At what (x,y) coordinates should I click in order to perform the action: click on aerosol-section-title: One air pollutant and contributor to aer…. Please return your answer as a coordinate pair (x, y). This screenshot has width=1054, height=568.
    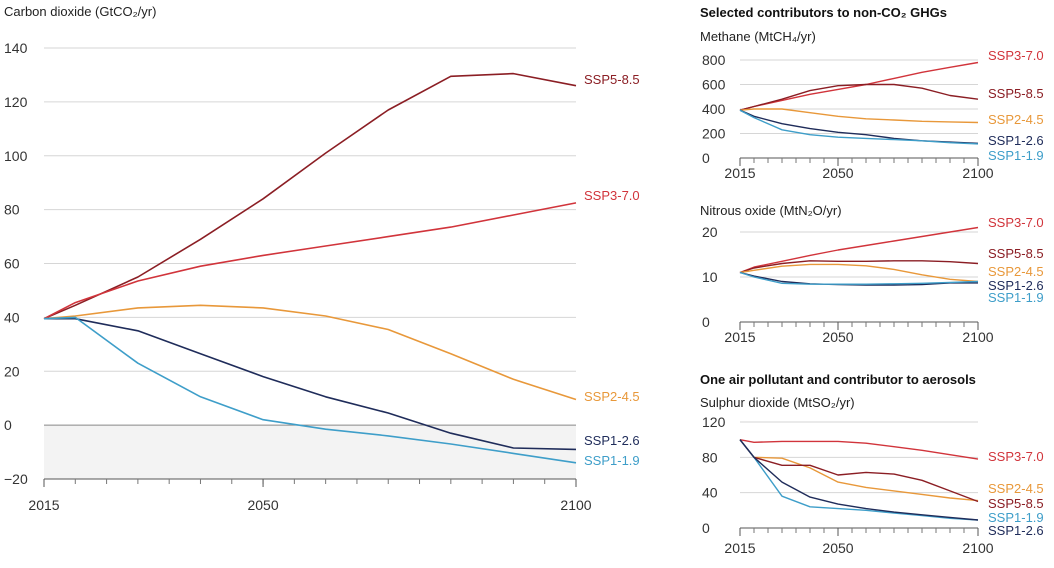
    Looking at the image, I should click on (838, 379).